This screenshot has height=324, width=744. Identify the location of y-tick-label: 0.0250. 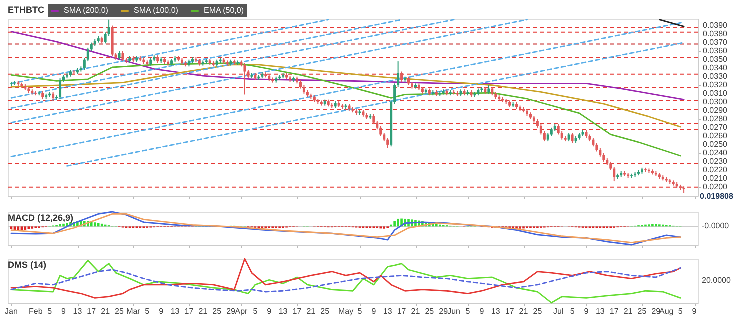
(715, 144).